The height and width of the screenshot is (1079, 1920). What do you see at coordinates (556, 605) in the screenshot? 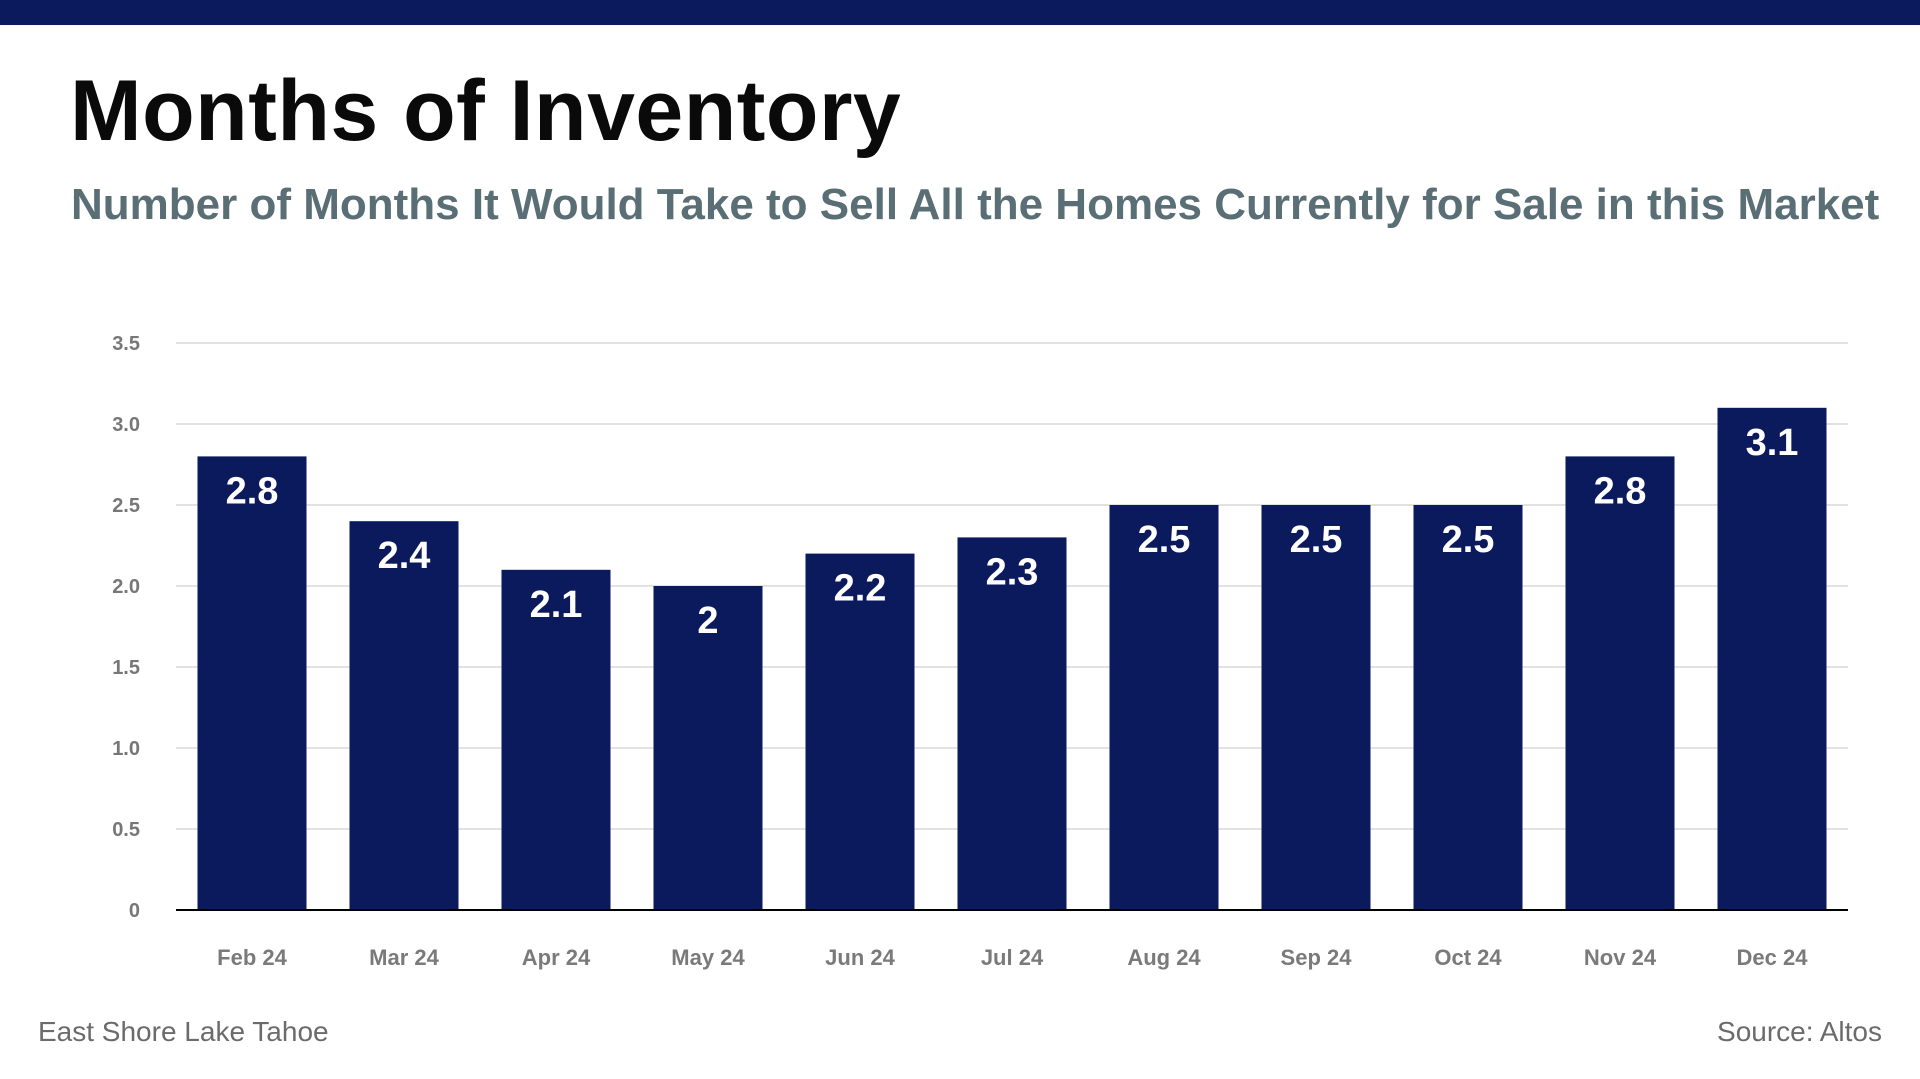
I see `bar-value-label: 2.1` at bounding box center [556, 605].